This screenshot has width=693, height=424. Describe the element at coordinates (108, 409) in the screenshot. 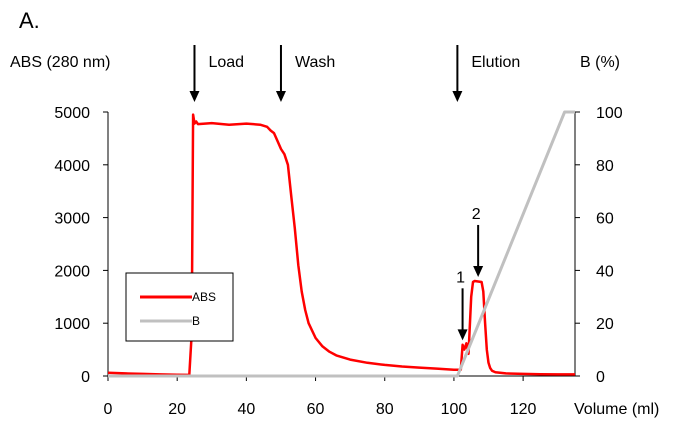

I see `x-tick-label: 0` at that location.